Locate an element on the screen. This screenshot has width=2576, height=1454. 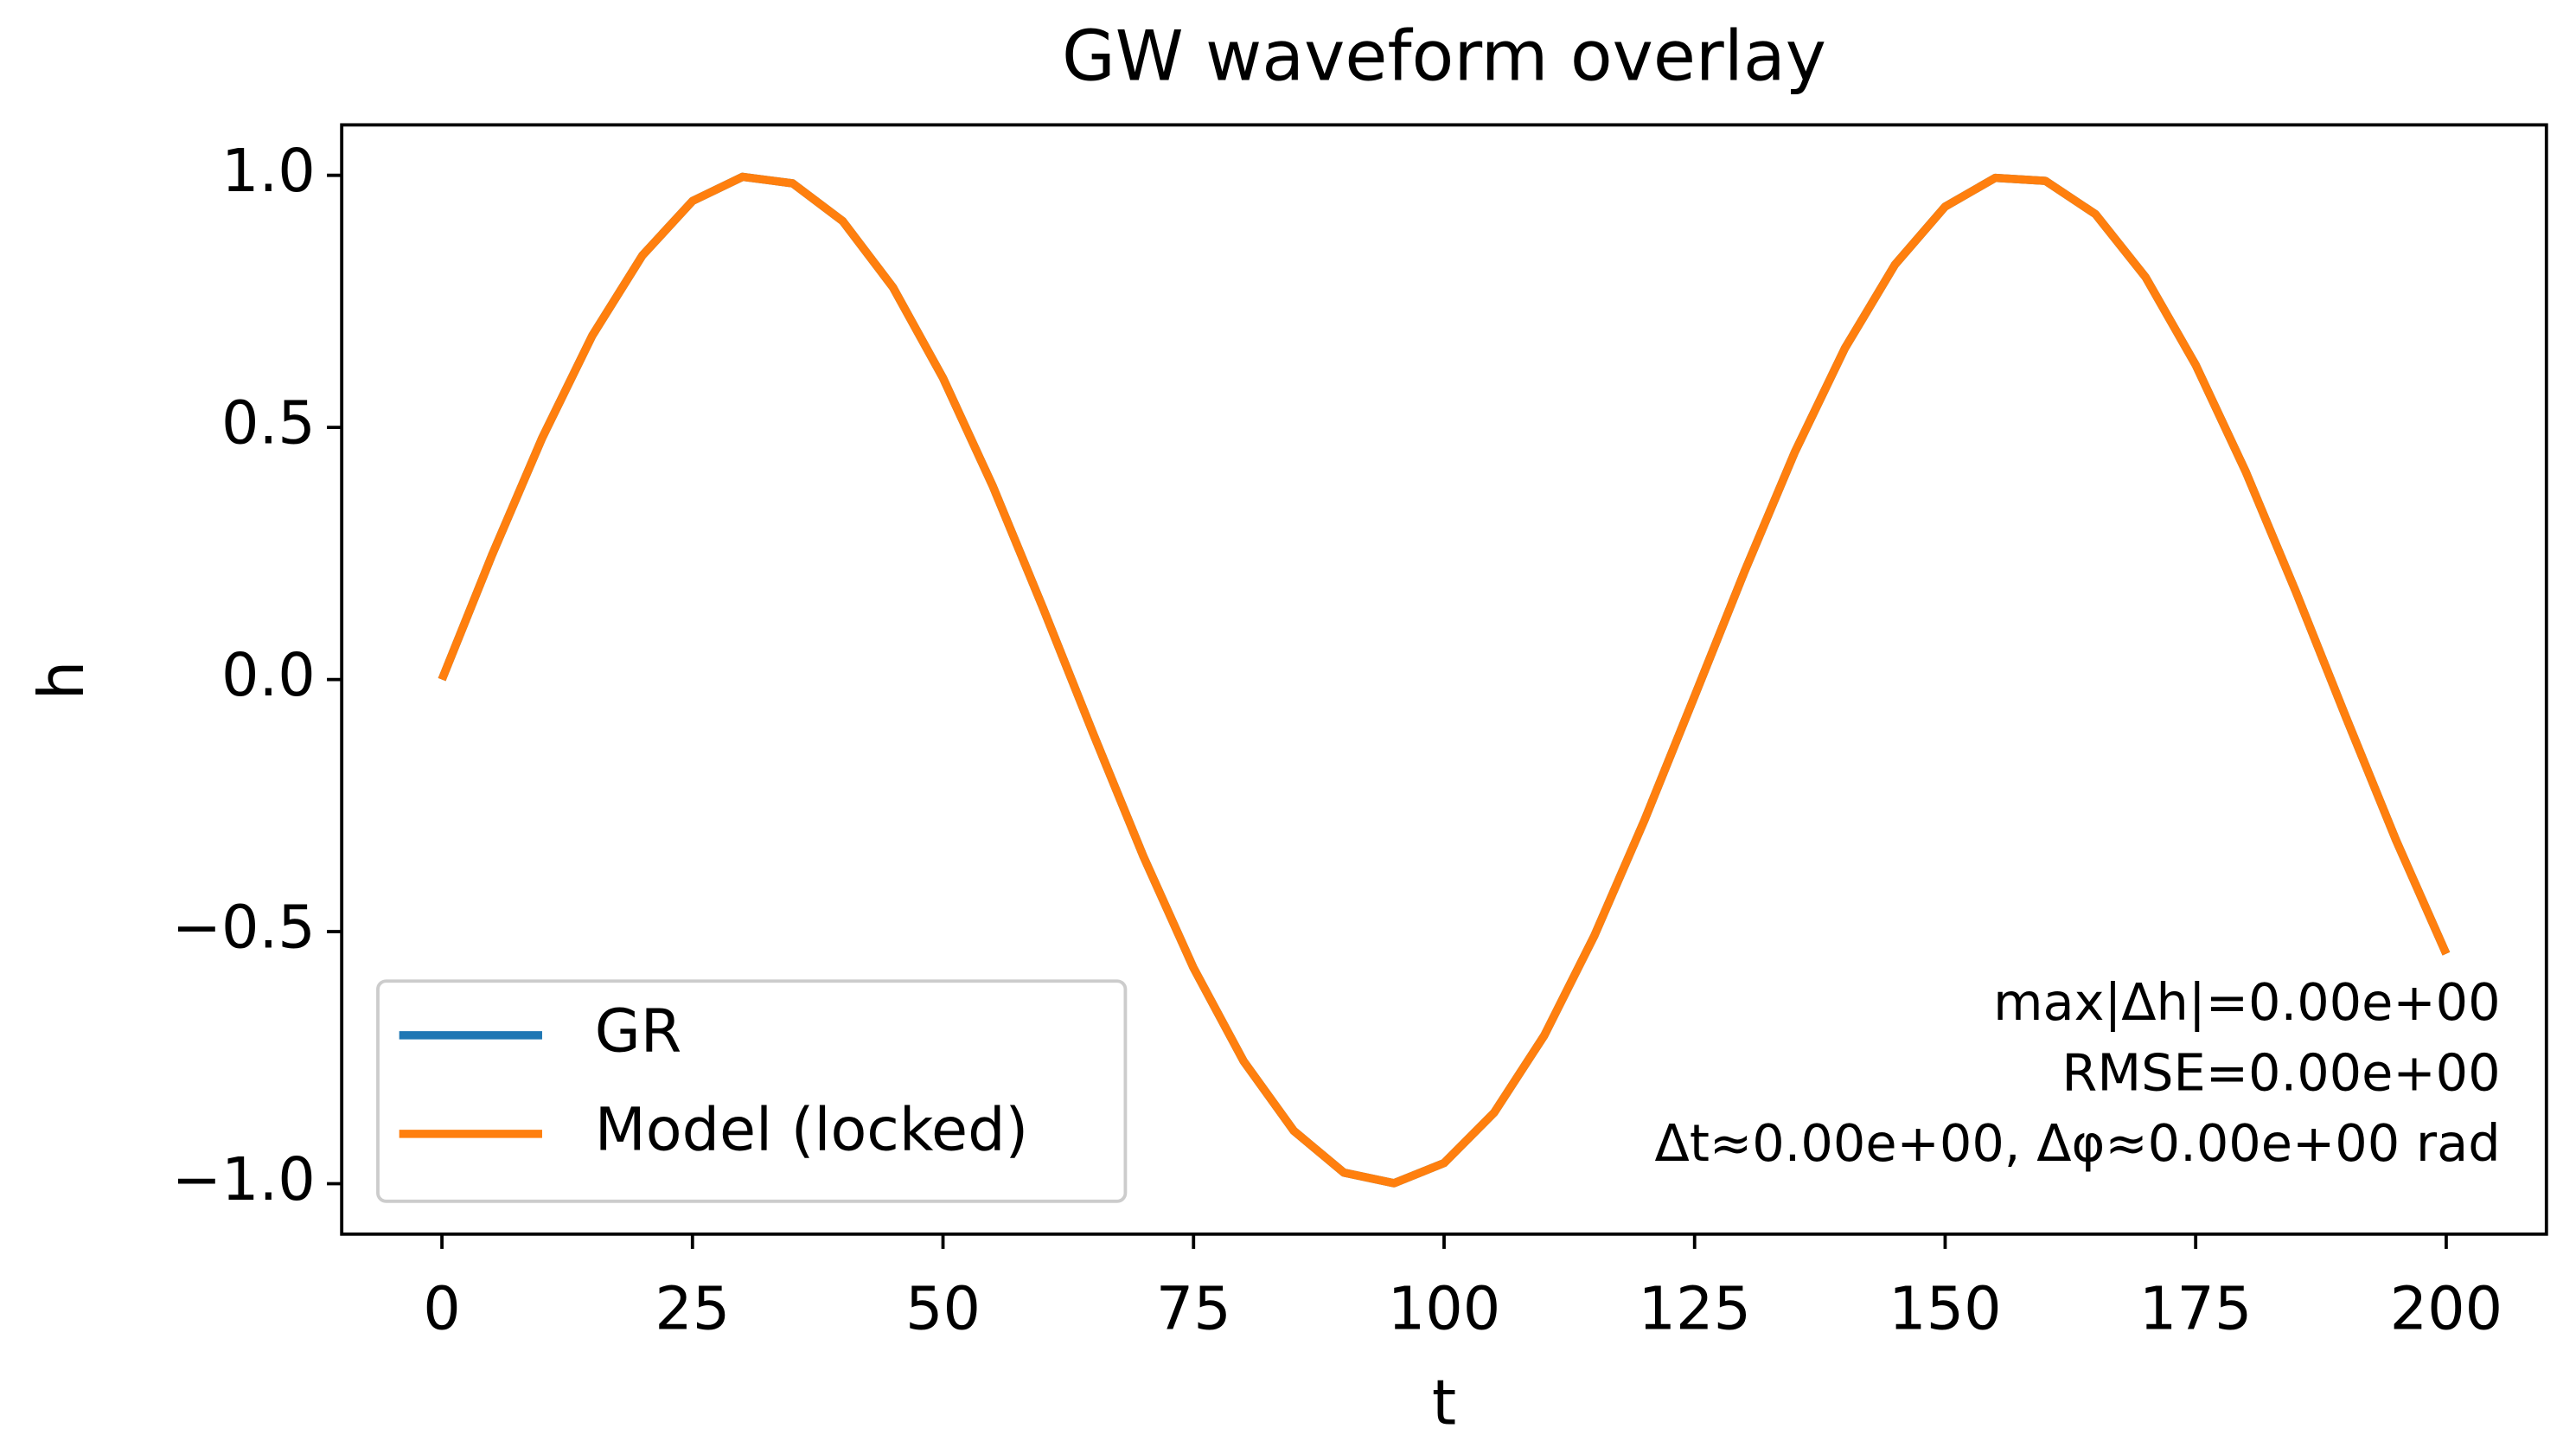
y-tick-label: 1.0 is located at coordinates (268, 172).